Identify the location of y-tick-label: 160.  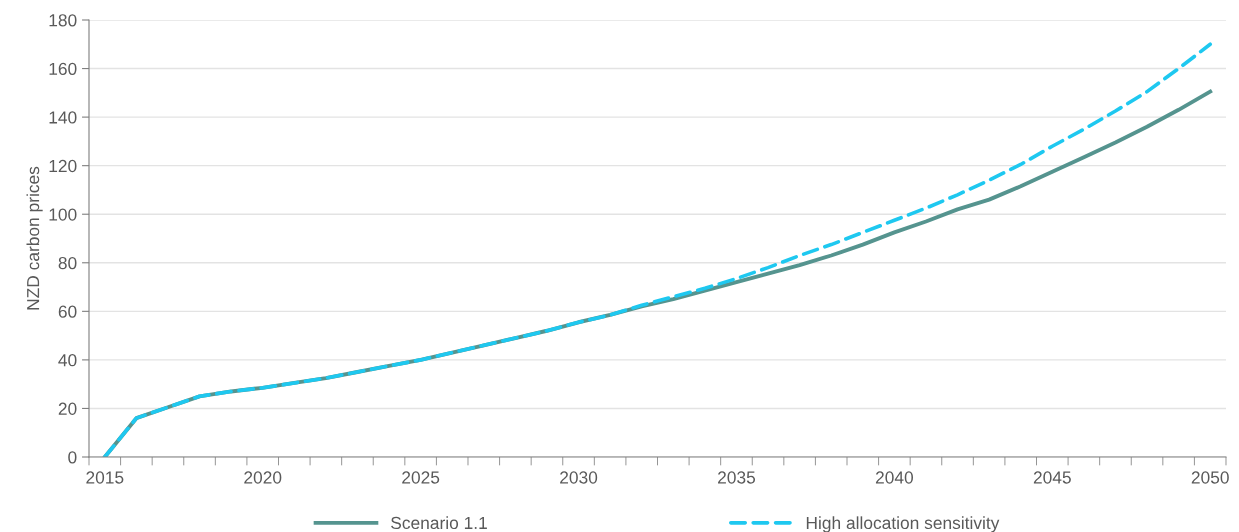
(63, 69).